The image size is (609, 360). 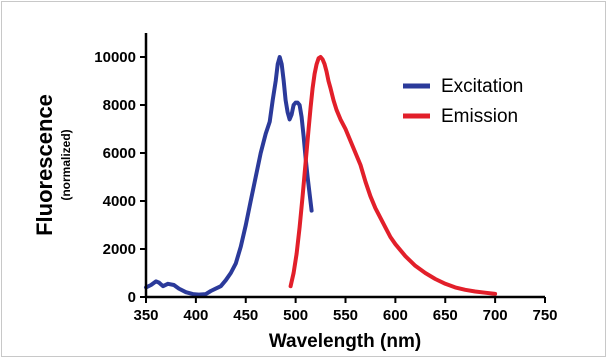 I want to click on x-tick-label: 450, so click(x=245, y=315).